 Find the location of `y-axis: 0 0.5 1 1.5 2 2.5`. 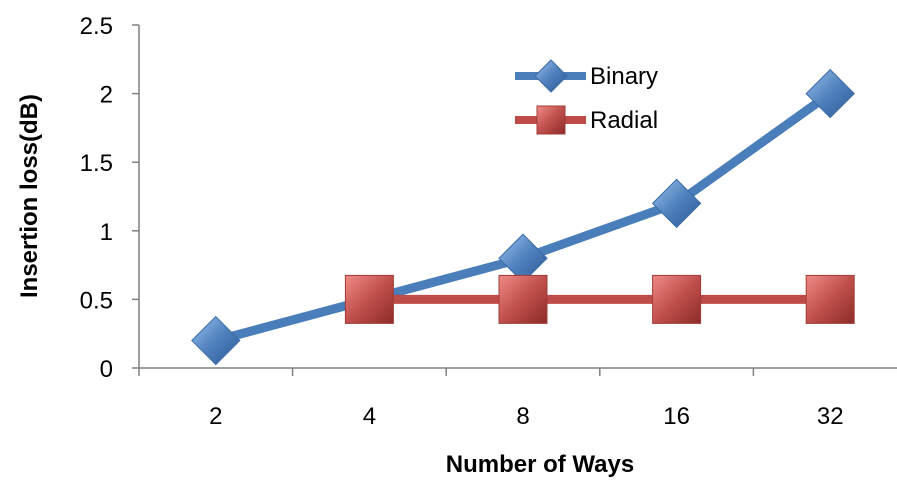

y-axis: 0 0.5 1 1.5 2 2.5 is located at coordinates (110, 198).